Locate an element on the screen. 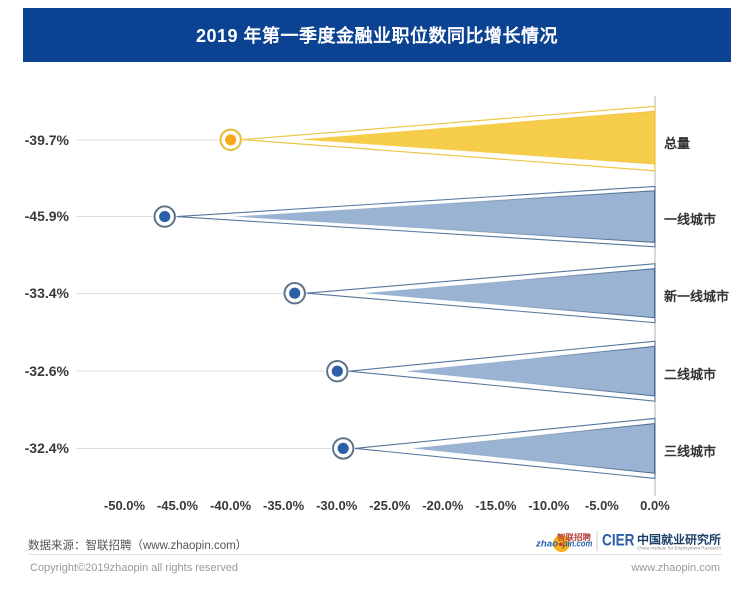 Image resolution: width=750 pixels, height=592 pixels. svg-text: zhao is located at coordinates (546, 544).